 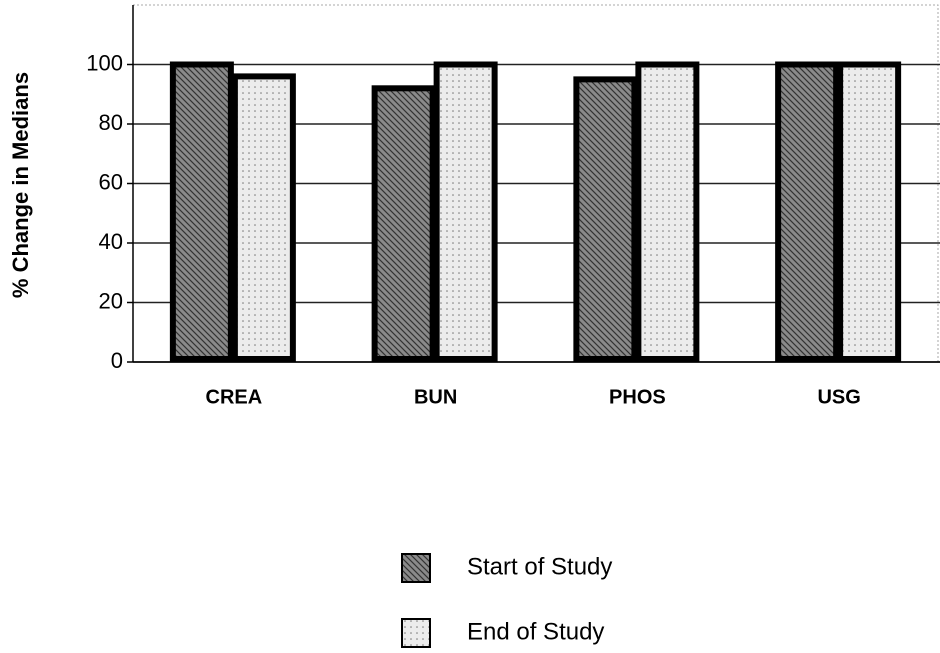 What do you see at coordinates (117, 360) in the screenshot?
I see `y-tick-label: 0` at bounding box center [117, 360].